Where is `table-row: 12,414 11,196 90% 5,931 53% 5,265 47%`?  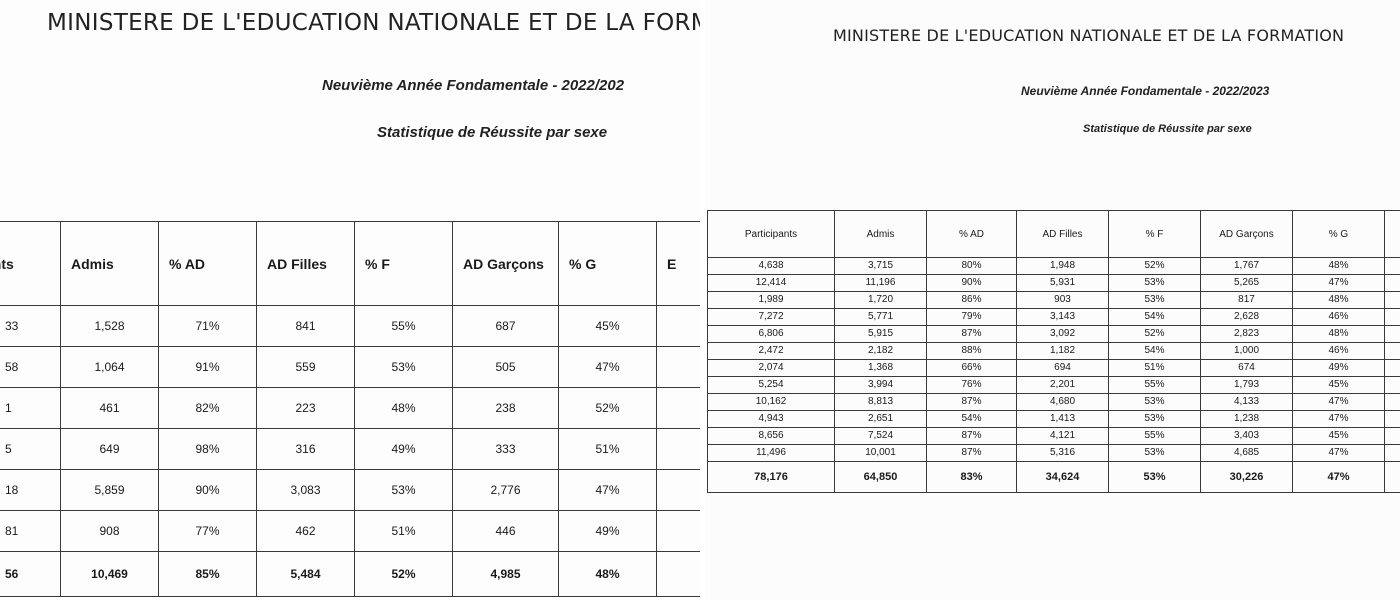
table-row: 12,414 11,196 90% 5,931 53% 5,265 47% is located at coordinates (1053, 283).